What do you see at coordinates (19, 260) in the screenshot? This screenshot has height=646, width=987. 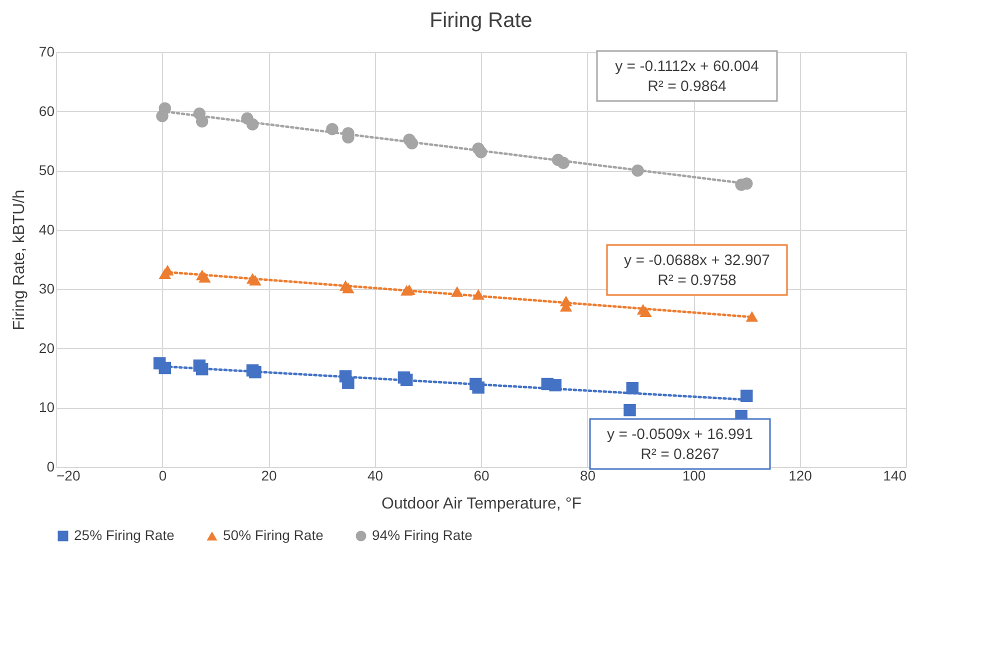 I see `y-axis-title: Firing Rate, kBTU/h` at bounding box center [19, 260].